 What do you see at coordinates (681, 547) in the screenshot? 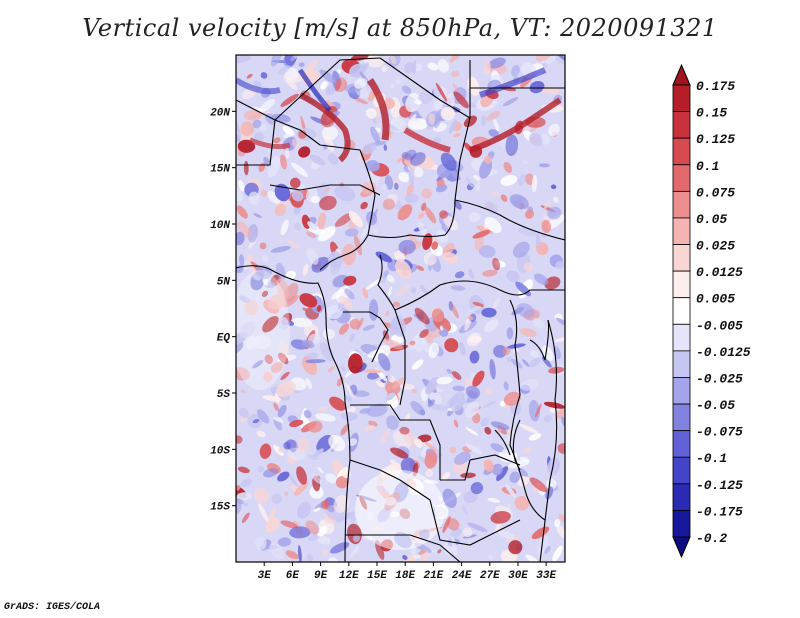
I see `colorbar-bottom-triangle` at bounding box center [681, 547].